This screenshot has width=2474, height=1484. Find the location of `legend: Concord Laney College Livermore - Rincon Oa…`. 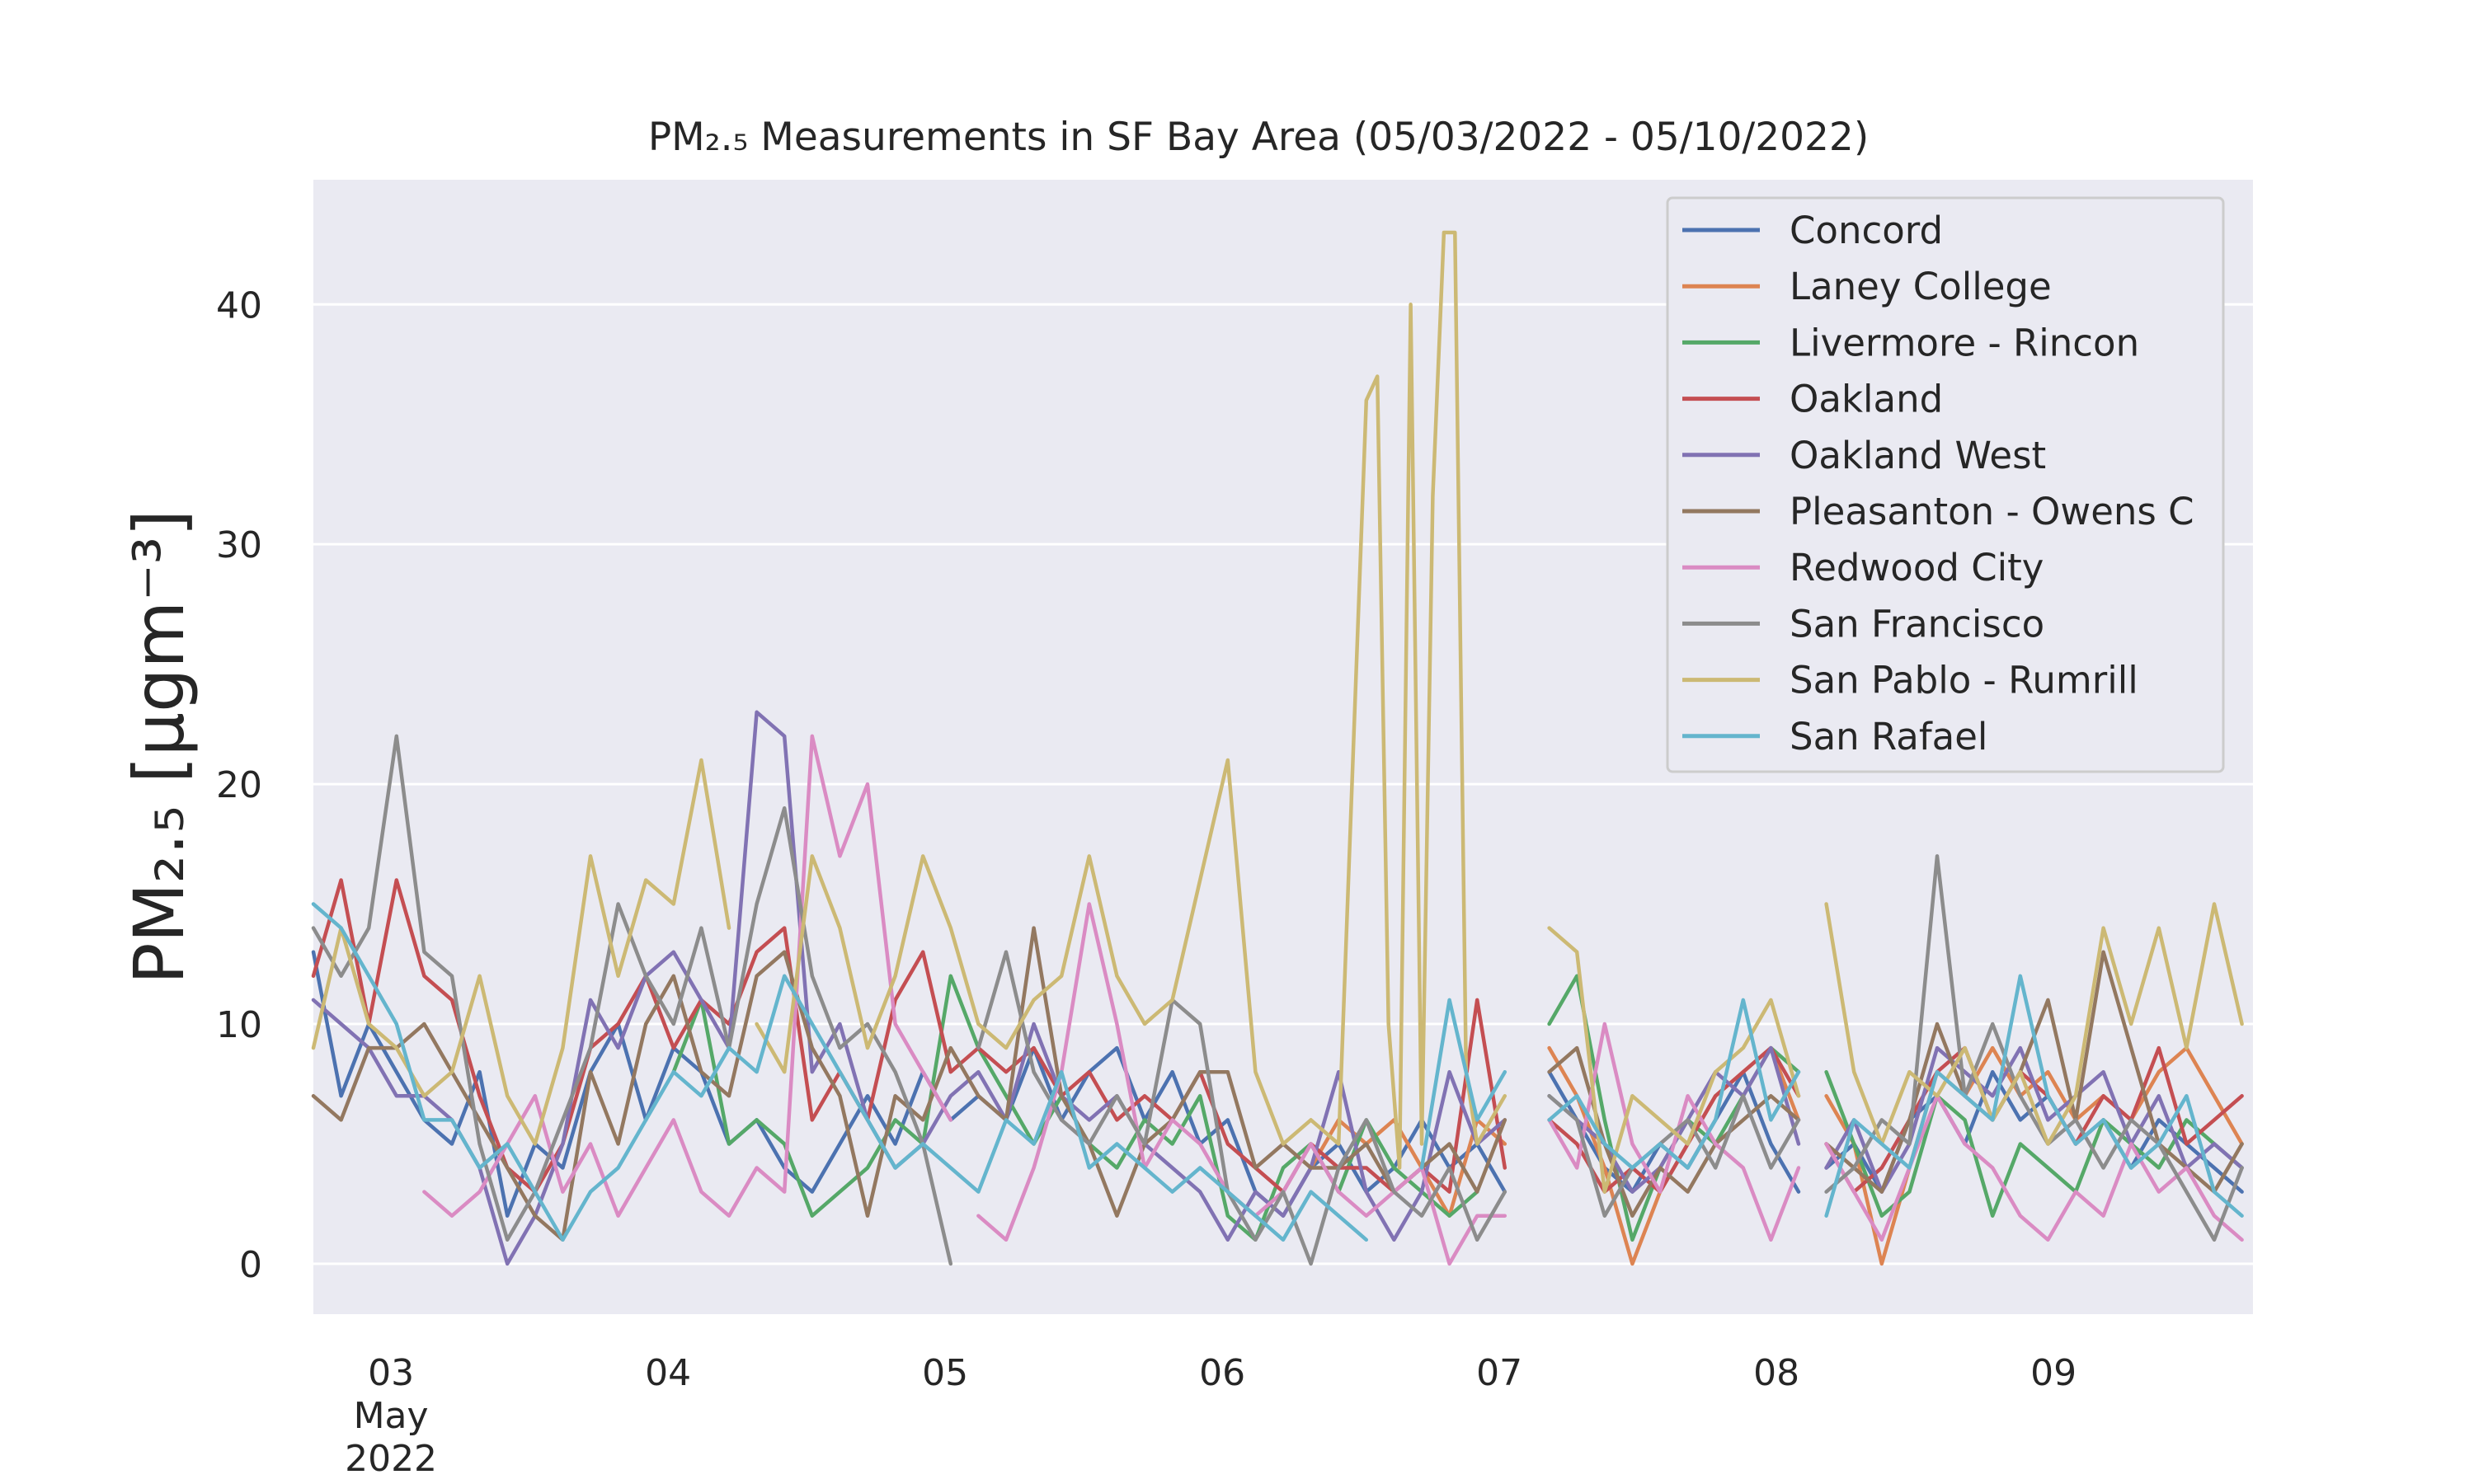

legend: Concord Laney College Livermore - Rincon Oa… is located at coordinates (1945, 484).